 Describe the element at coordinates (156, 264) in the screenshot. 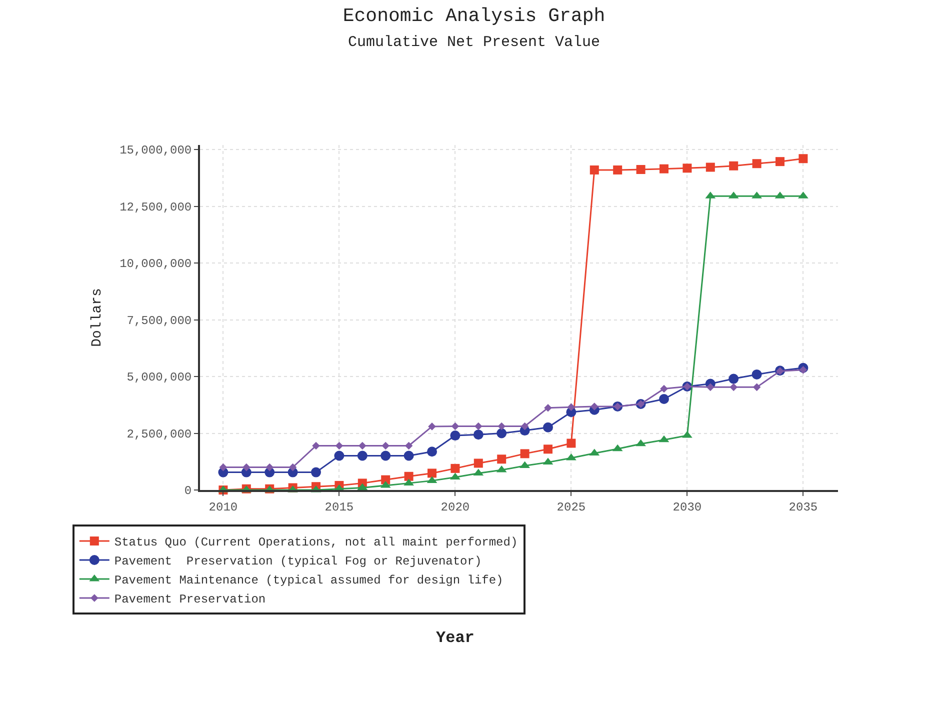

I see `y-tick-label: 10,000,000` at that location.